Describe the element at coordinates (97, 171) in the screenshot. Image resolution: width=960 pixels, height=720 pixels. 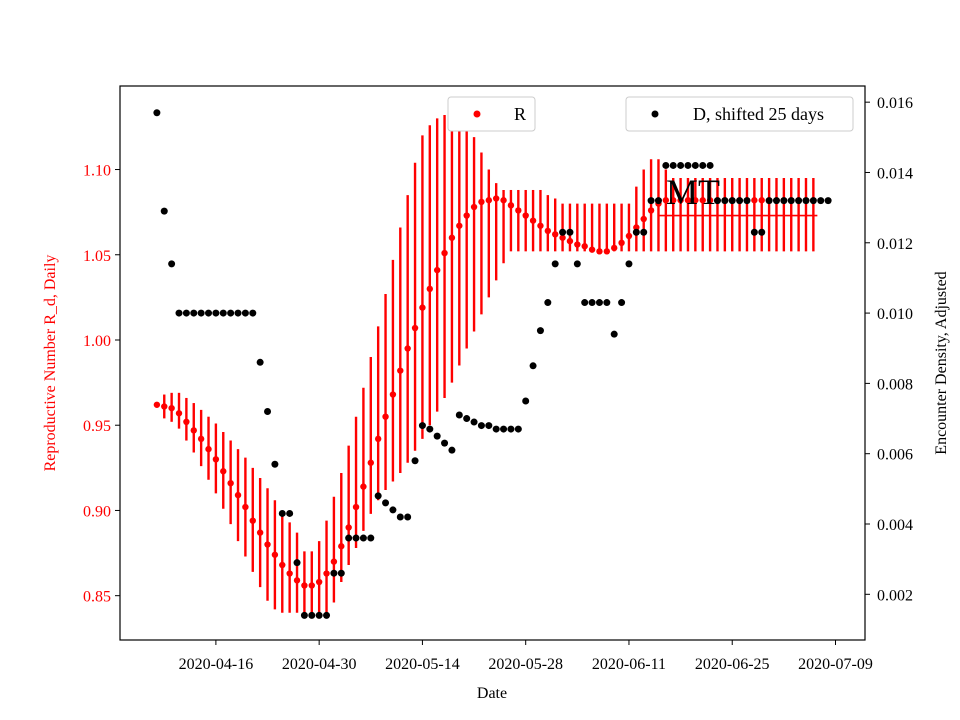
I see `y-left-tick-label: 1.10` at that location.